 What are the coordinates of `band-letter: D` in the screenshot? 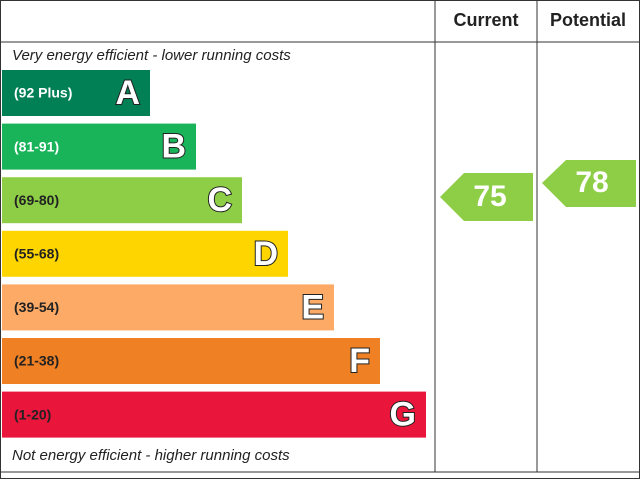 It's located at (265, 254).